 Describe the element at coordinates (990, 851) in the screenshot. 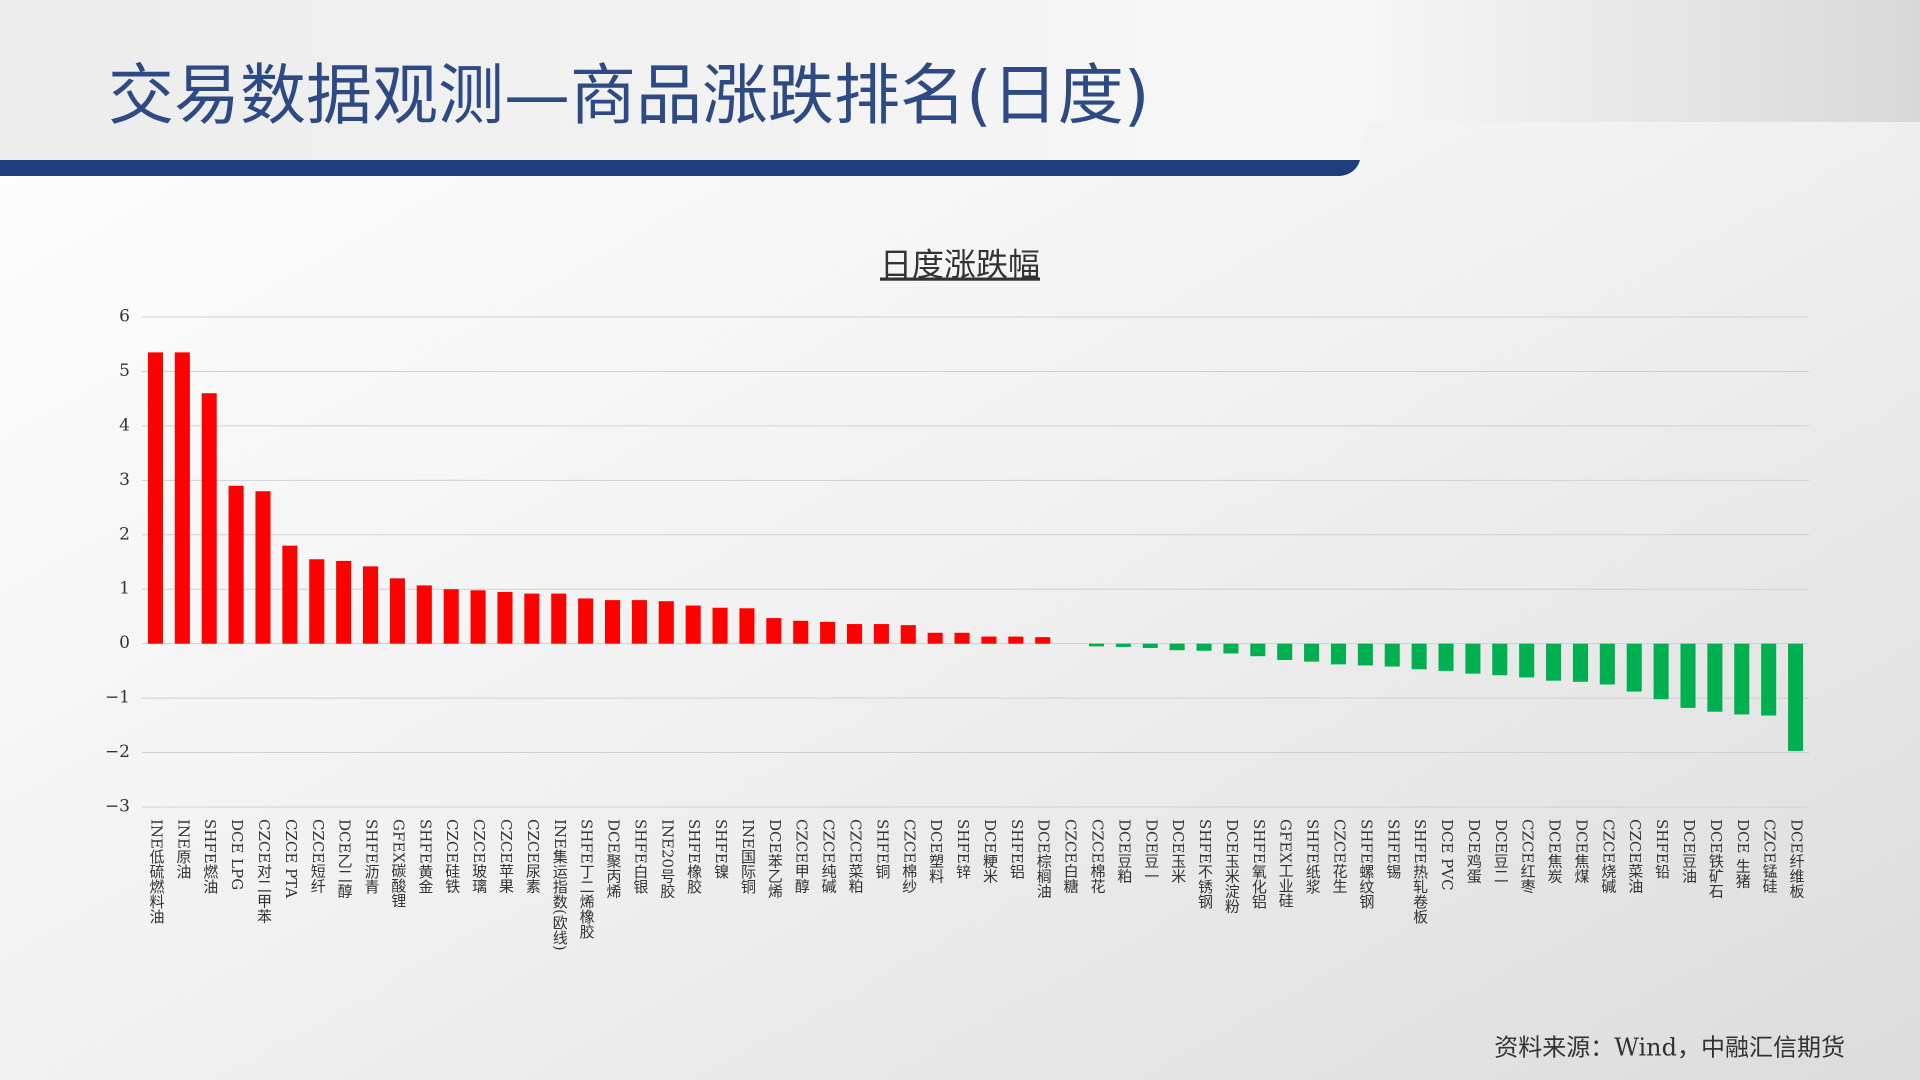

I see `x-tick-label: DCE粳米` at that location.